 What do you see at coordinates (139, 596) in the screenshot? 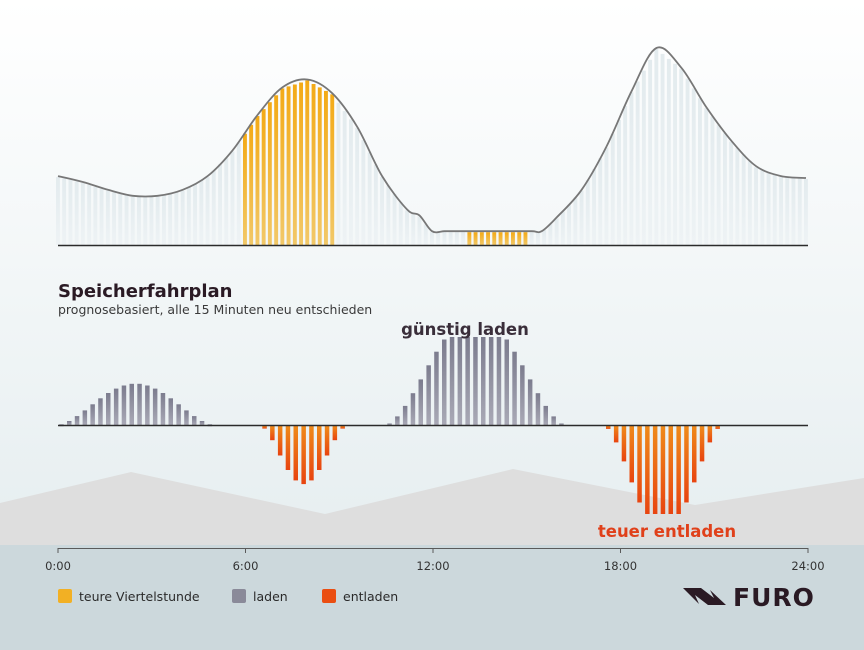
I see `legend-label-expensive: teure Viertelstunde` at bounding box center [139, 596].